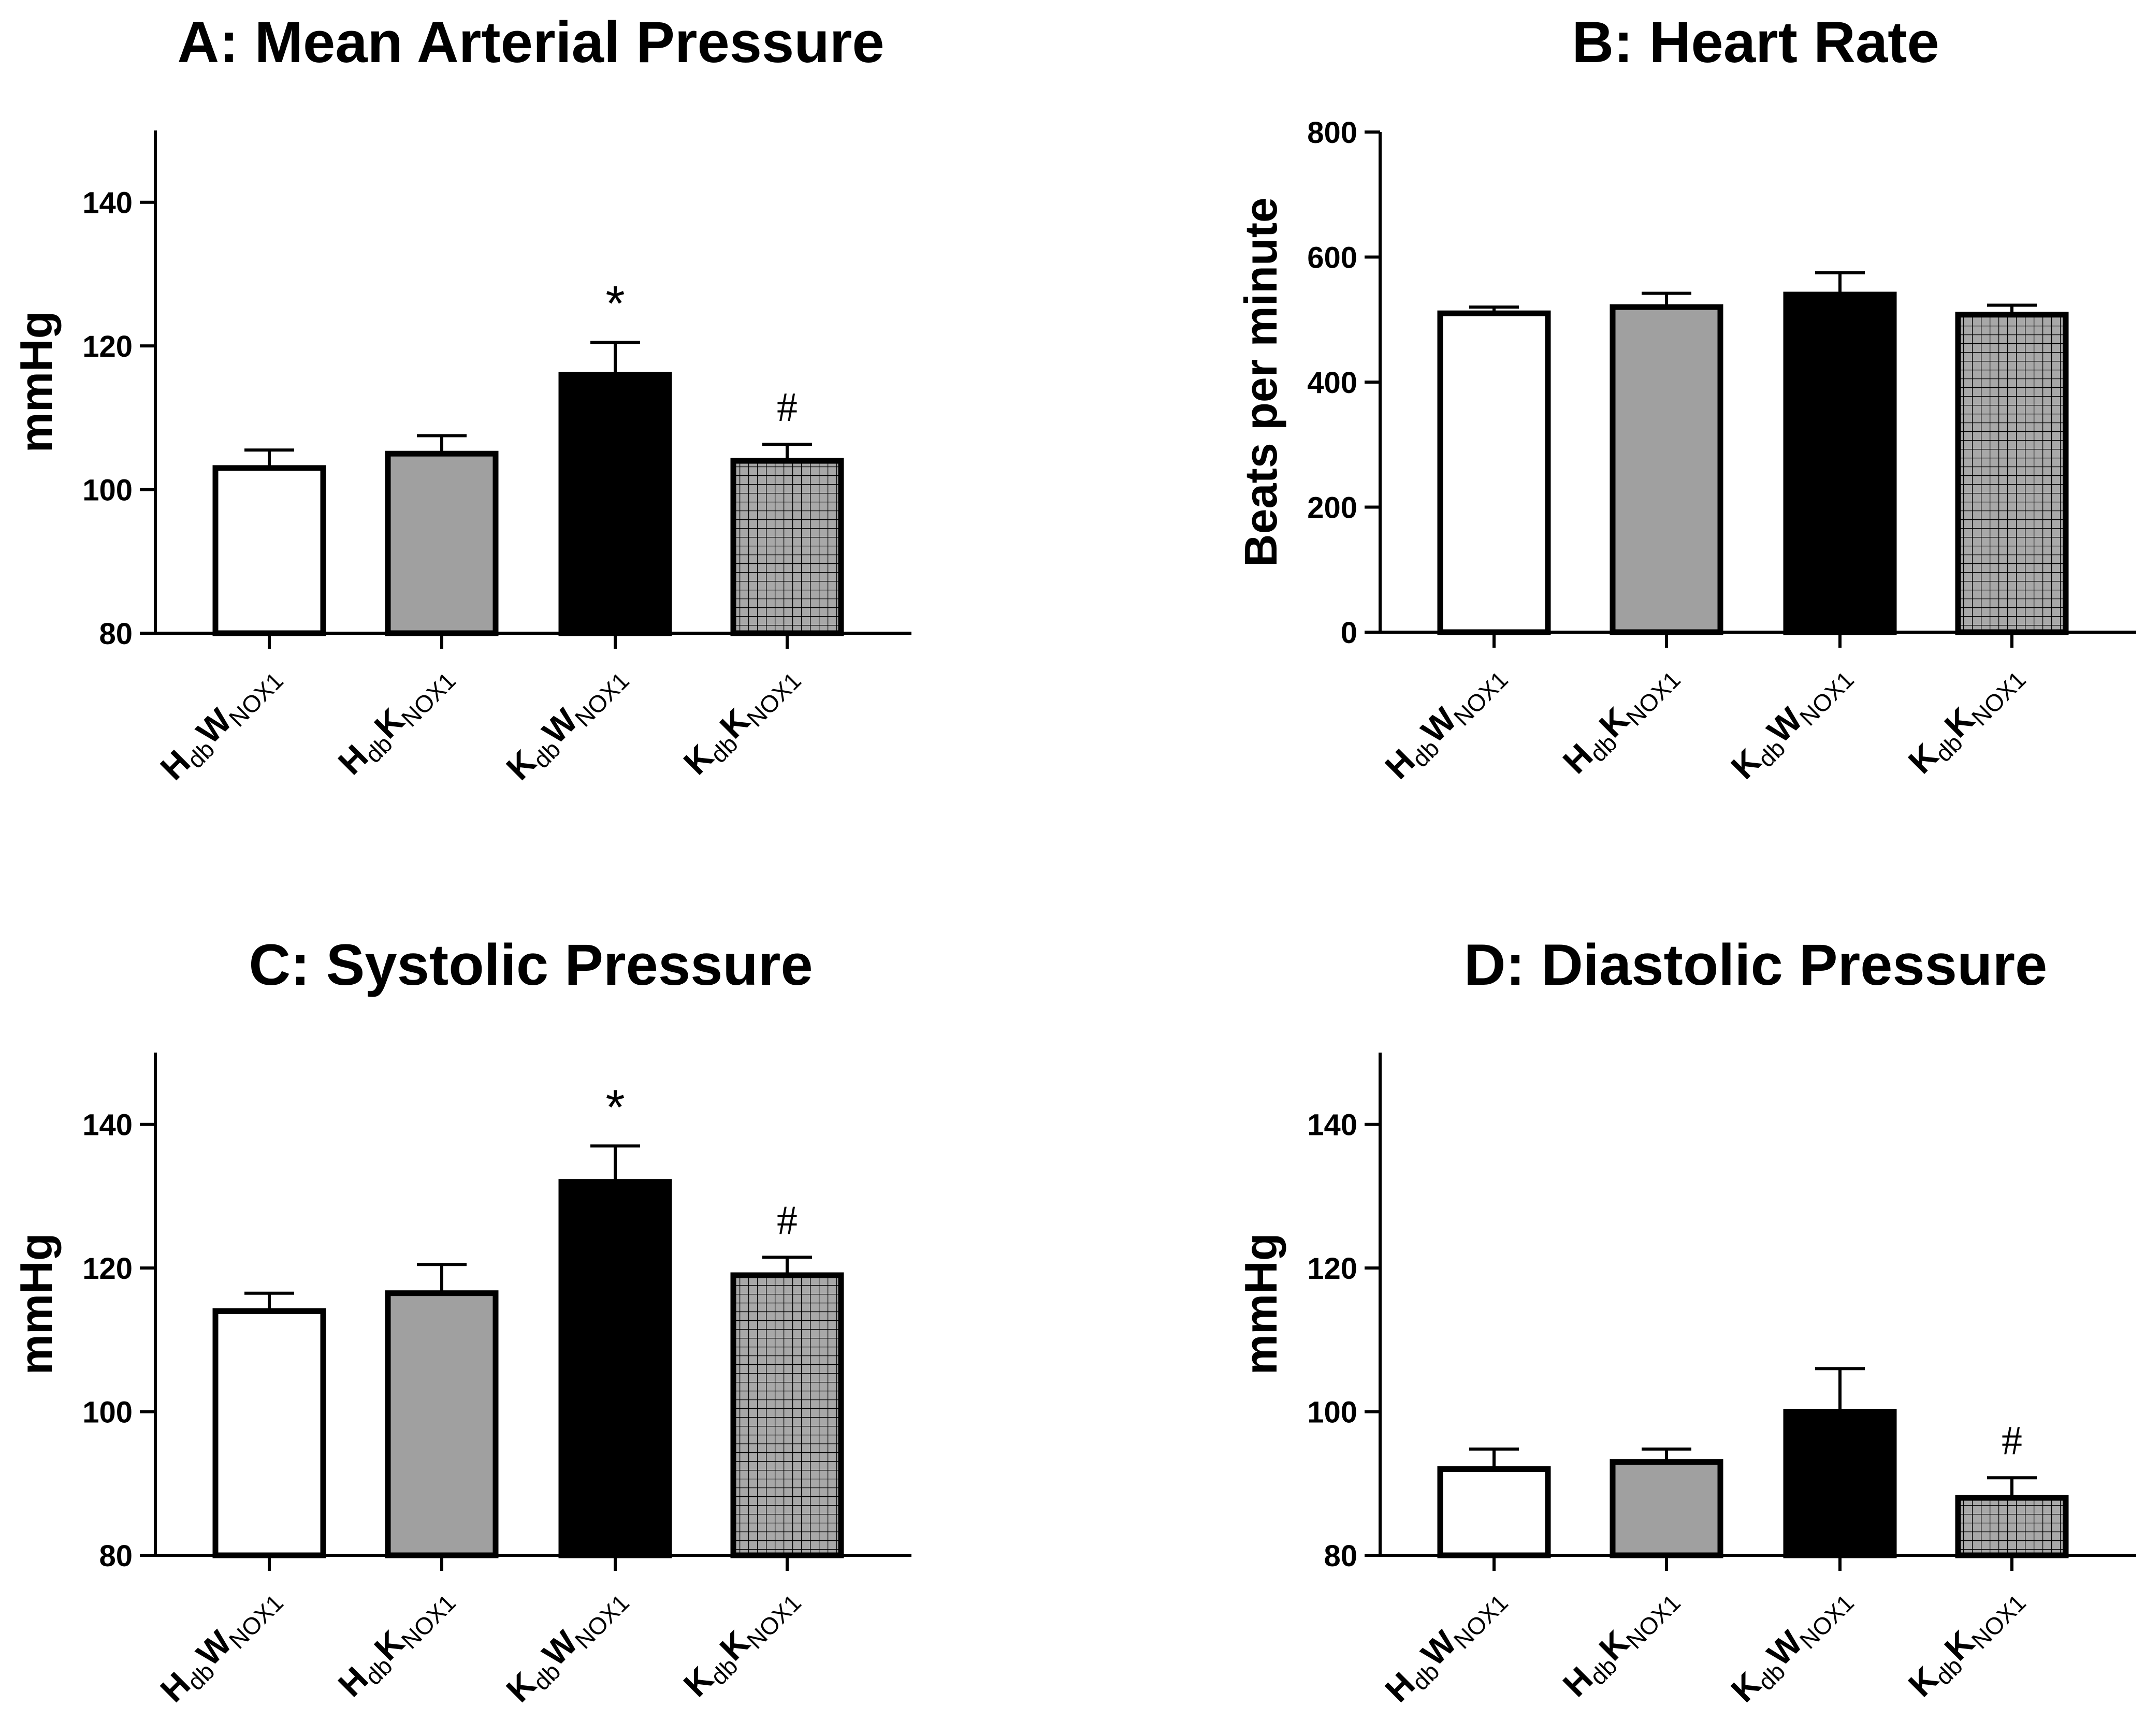 The height and width of the screenshot is (1736, 2145). I want to click on y-tick-label: 800, so click(1332, 133).